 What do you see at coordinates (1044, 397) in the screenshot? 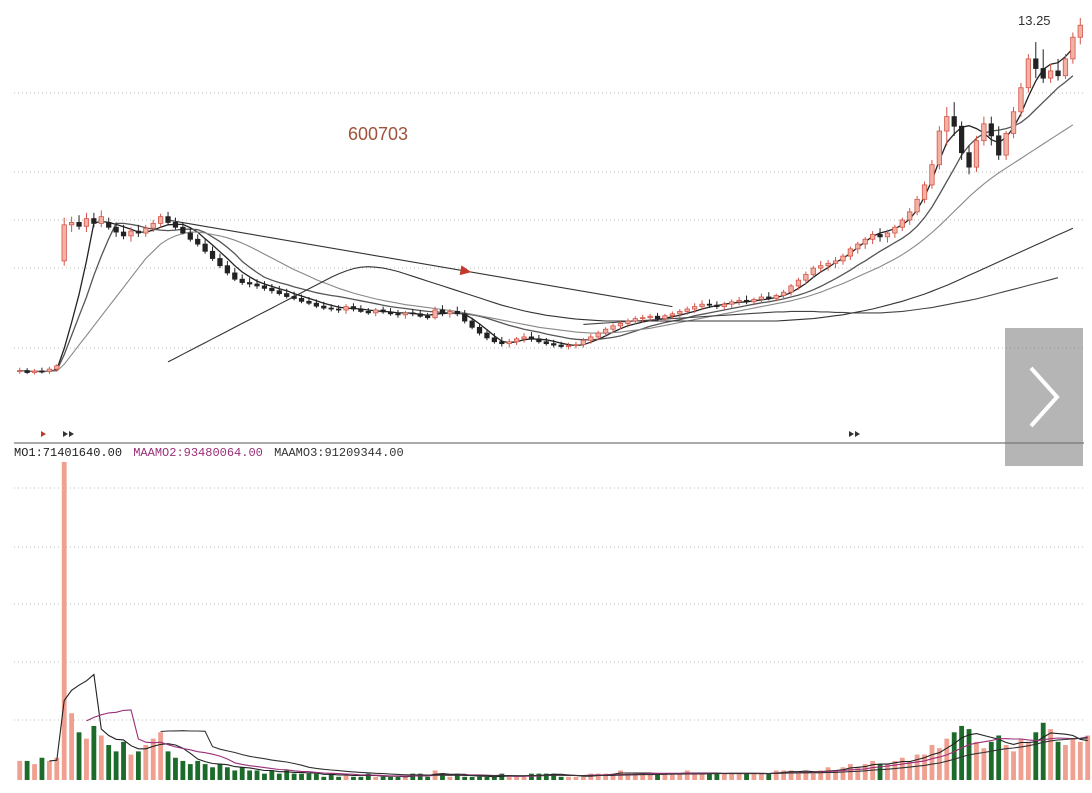
I see `next-button` at bounding box center [1044, 397].